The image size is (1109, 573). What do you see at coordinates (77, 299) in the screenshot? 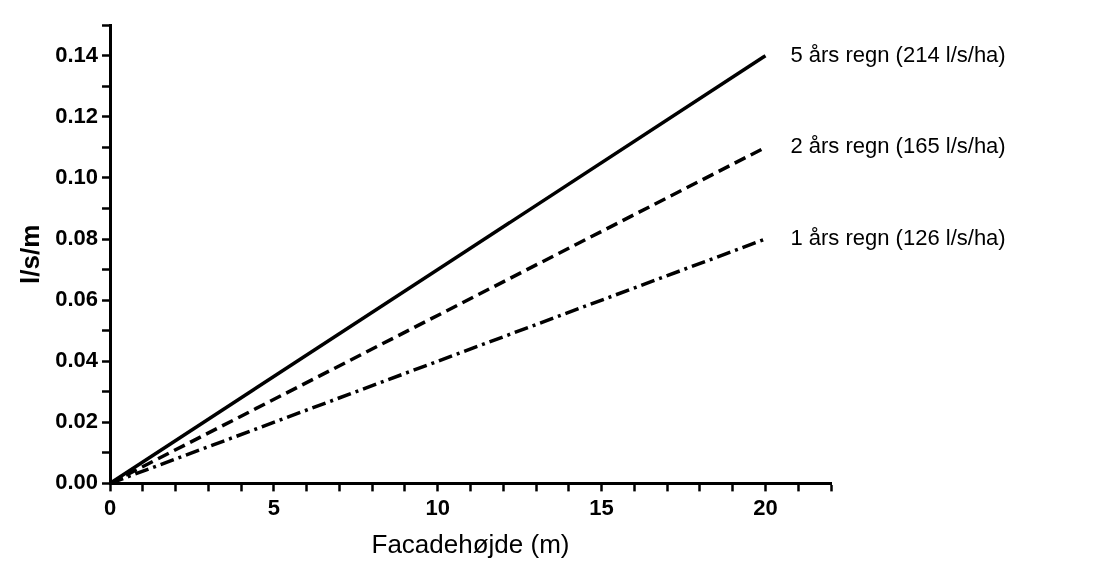
I see `y-tick-label: 0.06` at bounding box center [77, 299].